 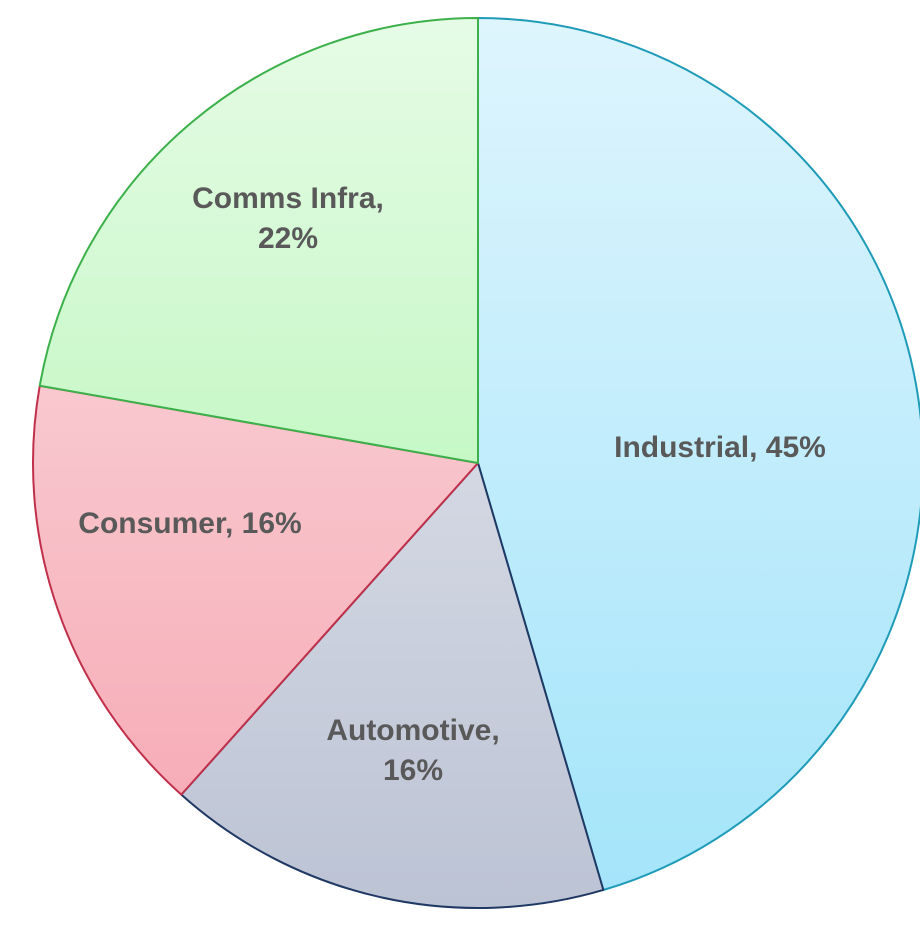 I want to click on data-label-line: Comms Infra,, so click(x=288, y=198).